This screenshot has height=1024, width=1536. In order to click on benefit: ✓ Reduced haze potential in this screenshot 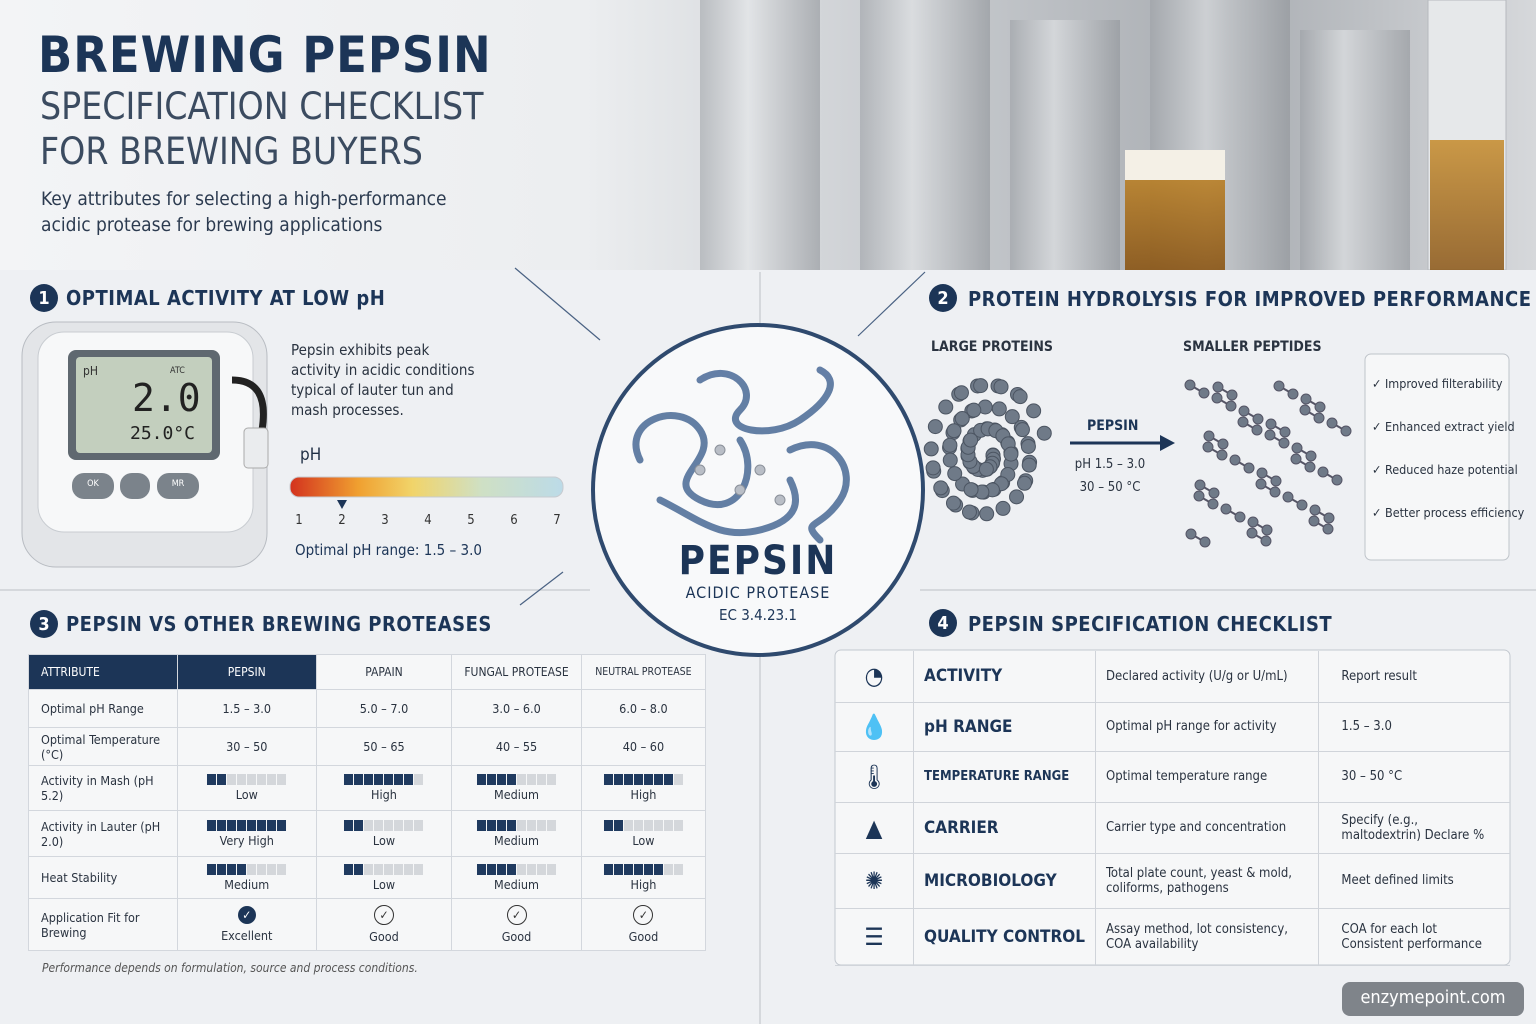, I will do `click(1445, 469)`.